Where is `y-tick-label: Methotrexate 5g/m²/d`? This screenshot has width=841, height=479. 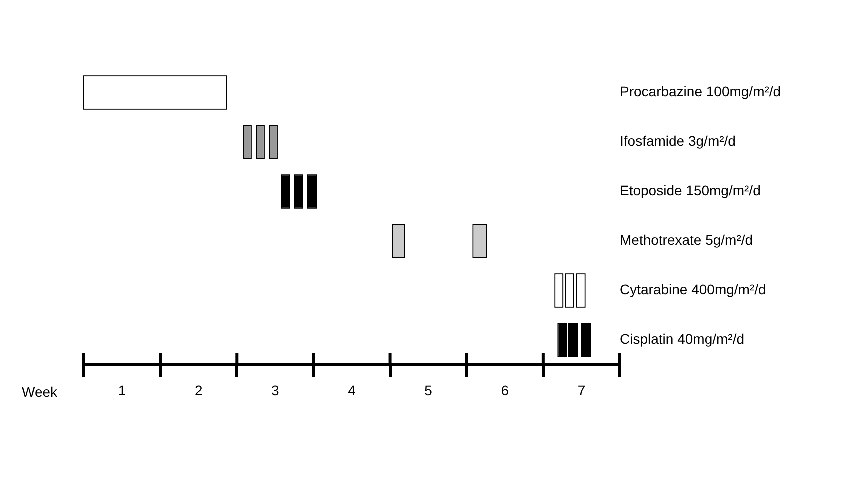
y-tick-label: Methotrexate 5g/m²/d is located at coordinates (687, 240).